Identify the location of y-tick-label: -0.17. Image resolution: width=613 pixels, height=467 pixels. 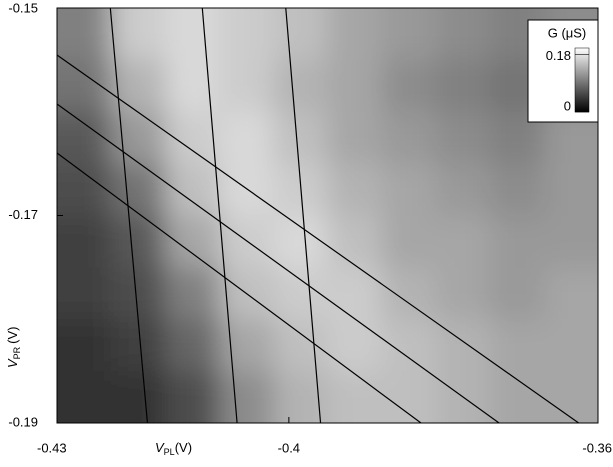
(23, 214).